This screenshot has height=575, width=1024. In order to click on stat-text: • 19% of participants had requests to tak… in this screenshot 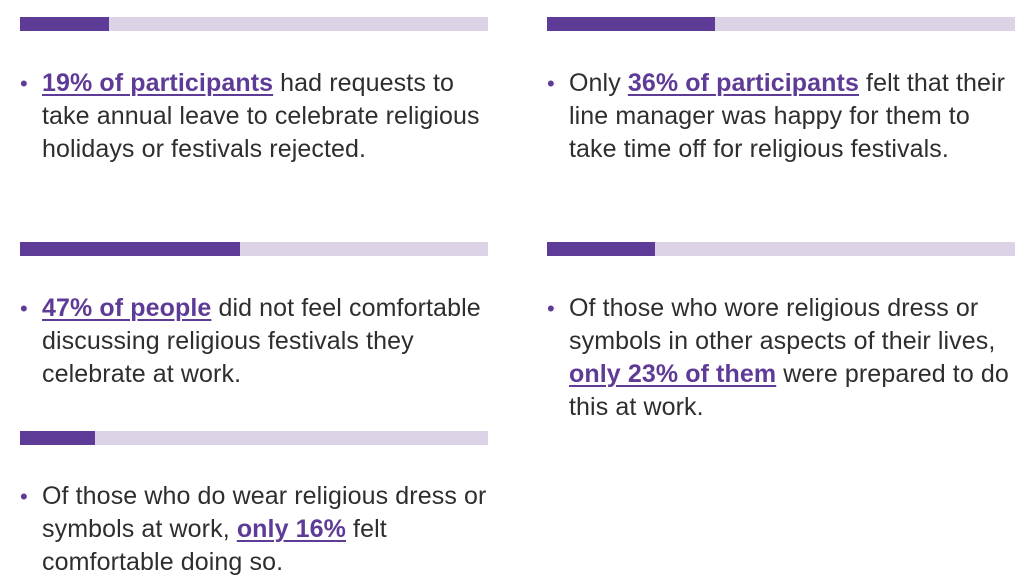, I will do `click(254, 116)`.